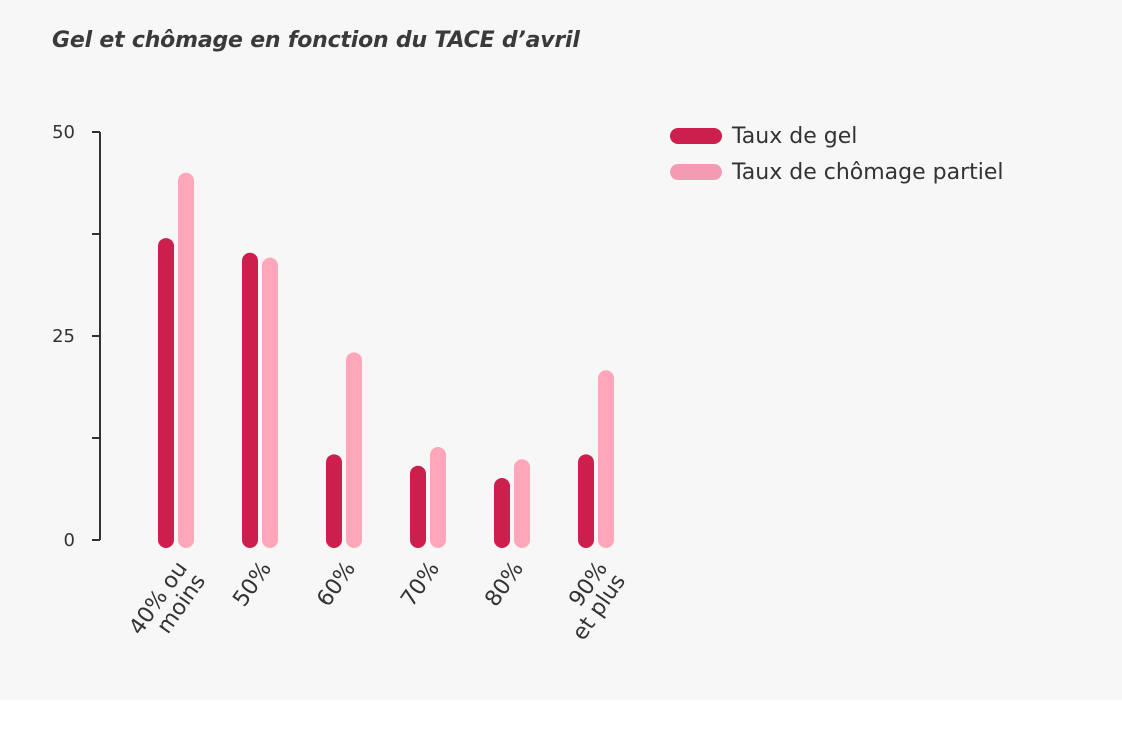 This screenshot has width=1122, height=732. What do you see at coordinates (795, 136) in the screenshot?
I see `legend-label-gel: Taux de gel` at bounding box center [795, 136].